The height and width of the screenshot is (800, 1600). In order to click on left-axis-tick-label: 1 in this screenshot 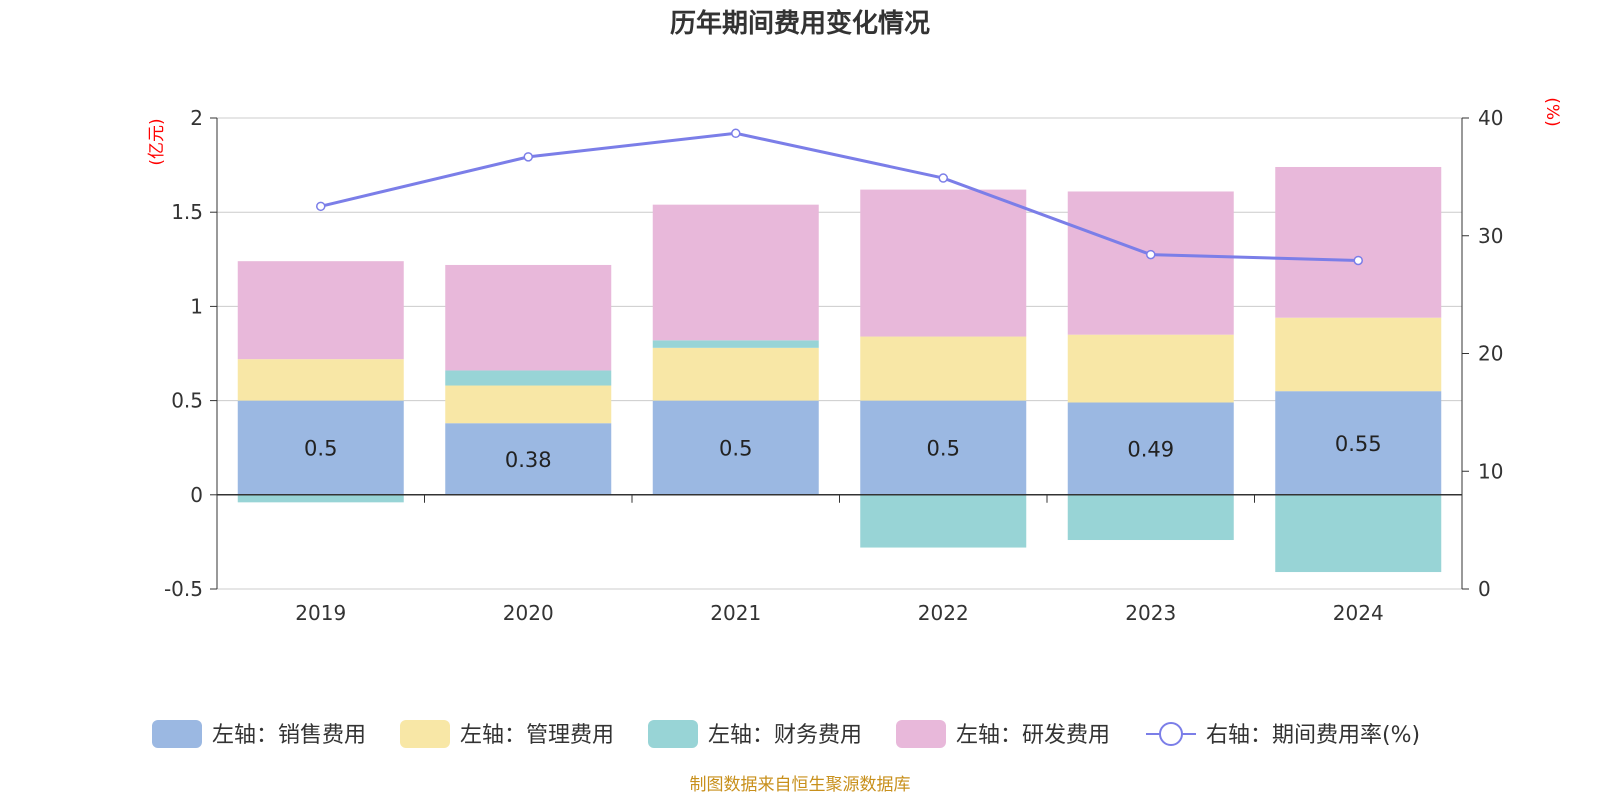, I will do `click(196, 306)`.